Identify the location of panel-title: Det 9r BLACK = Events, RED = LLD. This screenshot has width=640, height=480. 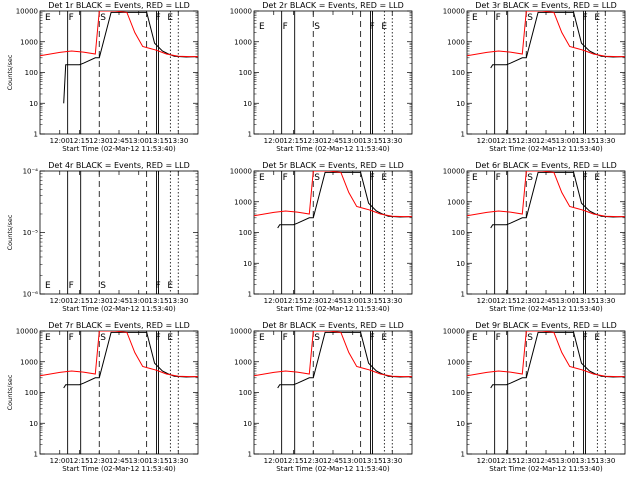
(546, 325).